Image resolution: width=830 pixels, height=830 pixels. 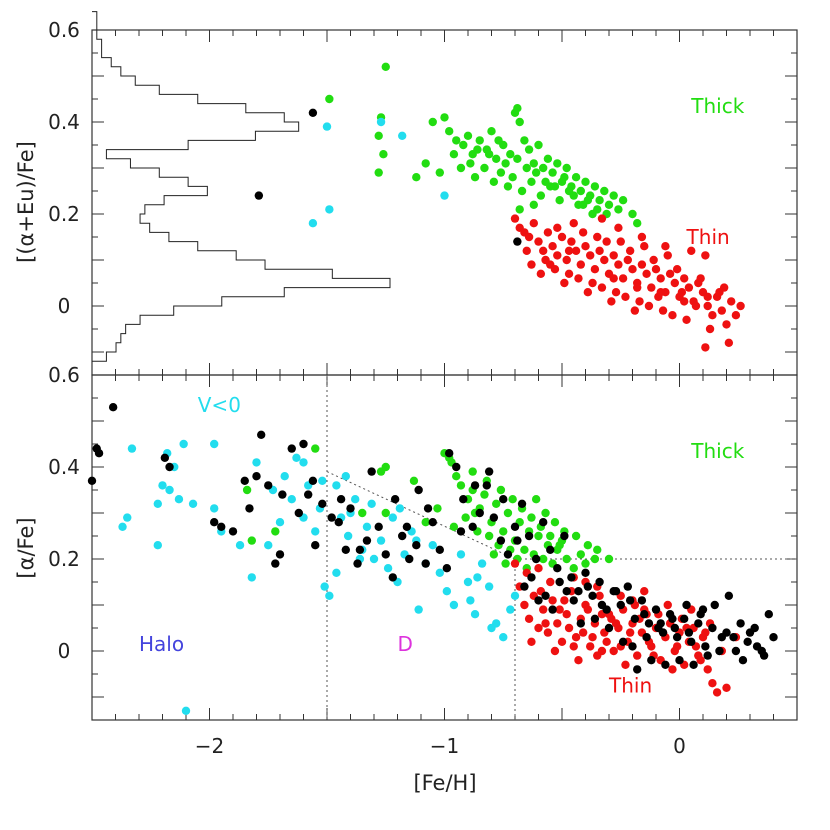 I want to click on bottom-y-axis-title: [α/Fe], so click(x=26, y=547).